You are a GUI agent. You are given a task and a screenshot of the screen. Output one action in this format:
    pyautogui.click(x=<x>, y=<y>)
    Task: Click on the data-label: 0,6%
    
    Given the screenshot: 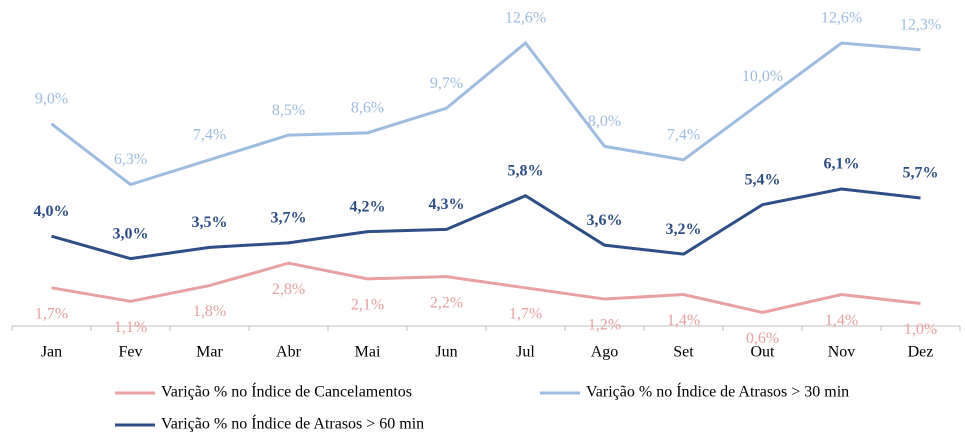 What is the action you would take?
    pyautogui.click(x=762, y=338)
    